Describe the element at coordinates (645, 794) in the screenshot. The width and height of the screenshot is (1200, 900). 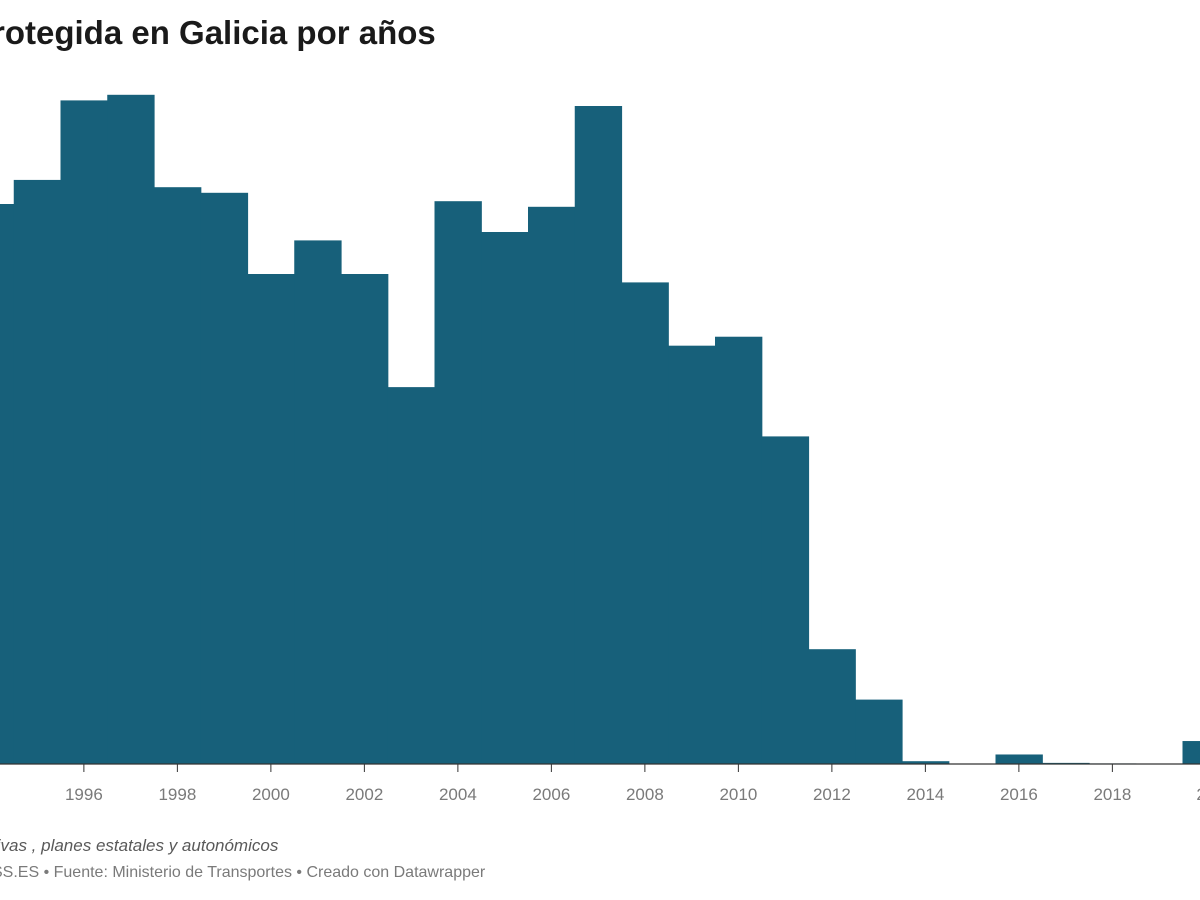
I see `x-tick-label-7: 2008` at that location.